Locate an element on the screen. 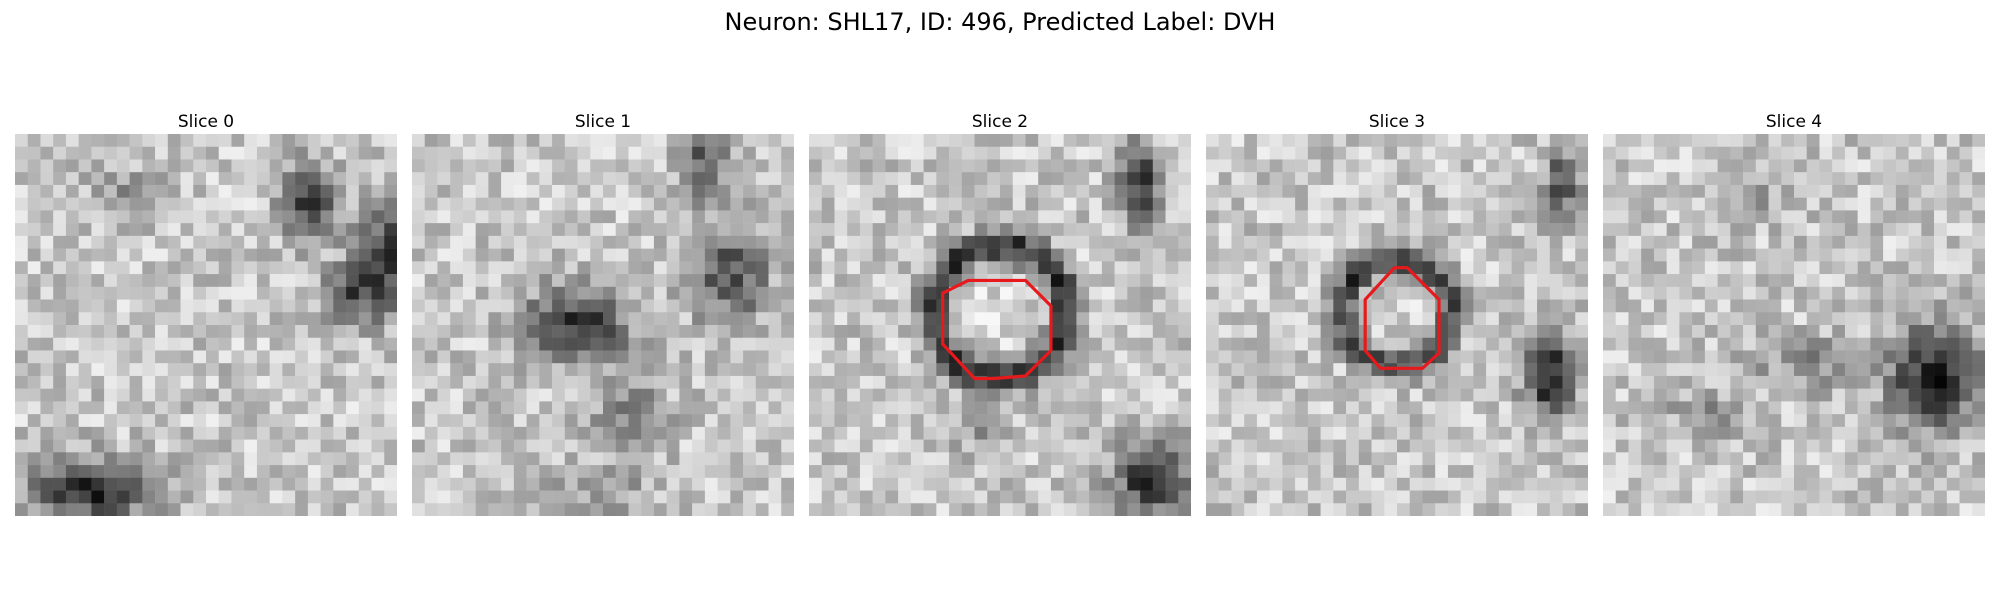 This screenshot has height=600, width=2000. slice-panel-2: Slice 2 is located at coordinates (1000, 313).